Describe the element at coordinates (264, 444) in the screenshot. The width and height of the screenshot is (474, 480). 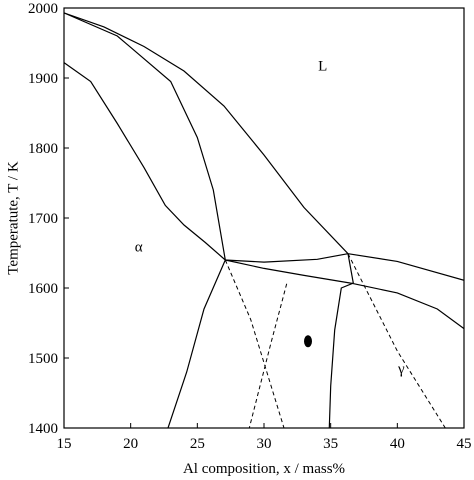
I see `x-tick-label: 30` at that location.